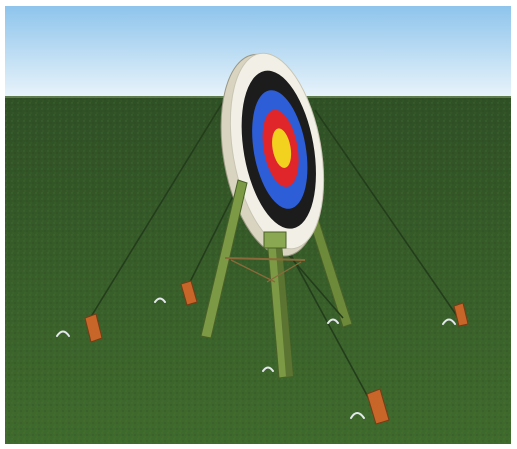 Image resolution: width=517 pixels, height=449 pixels. What do you see at coordinates (268, 369) in the screenshot?
I see `hook-center-leg` at bounding box center [268, 369].